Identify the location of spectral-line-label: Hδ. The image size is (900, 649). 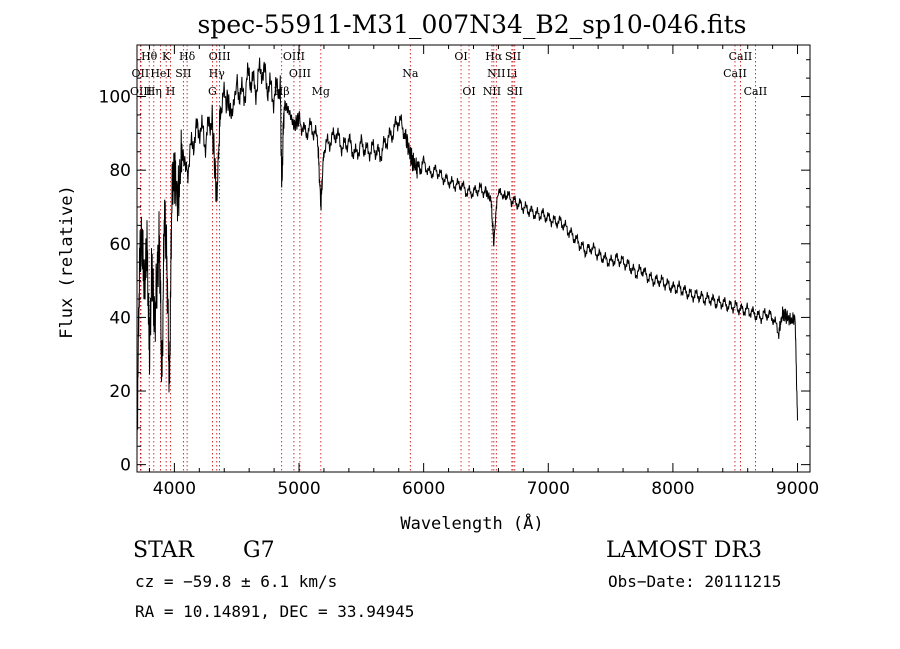
(187, 56).